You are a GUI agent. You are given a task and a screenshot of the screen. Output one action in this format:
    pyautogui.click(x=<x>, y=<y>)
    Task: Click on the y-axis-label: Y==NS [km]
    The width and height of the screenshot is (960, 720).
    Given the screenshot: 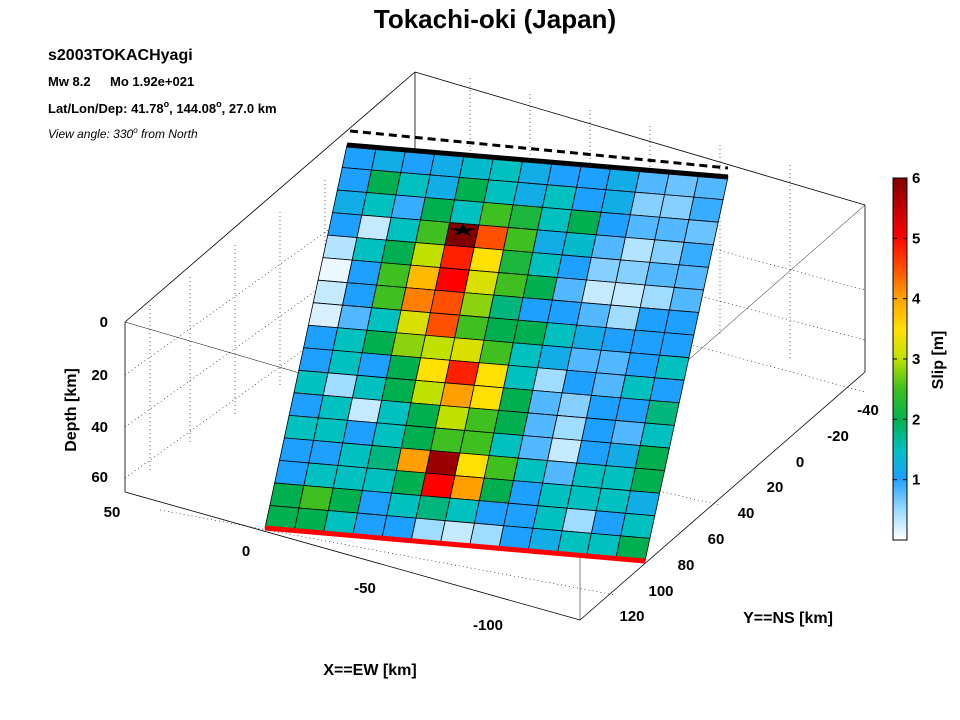 What is the action you would take?
    pyautogui.click(x=788, y=618)
    